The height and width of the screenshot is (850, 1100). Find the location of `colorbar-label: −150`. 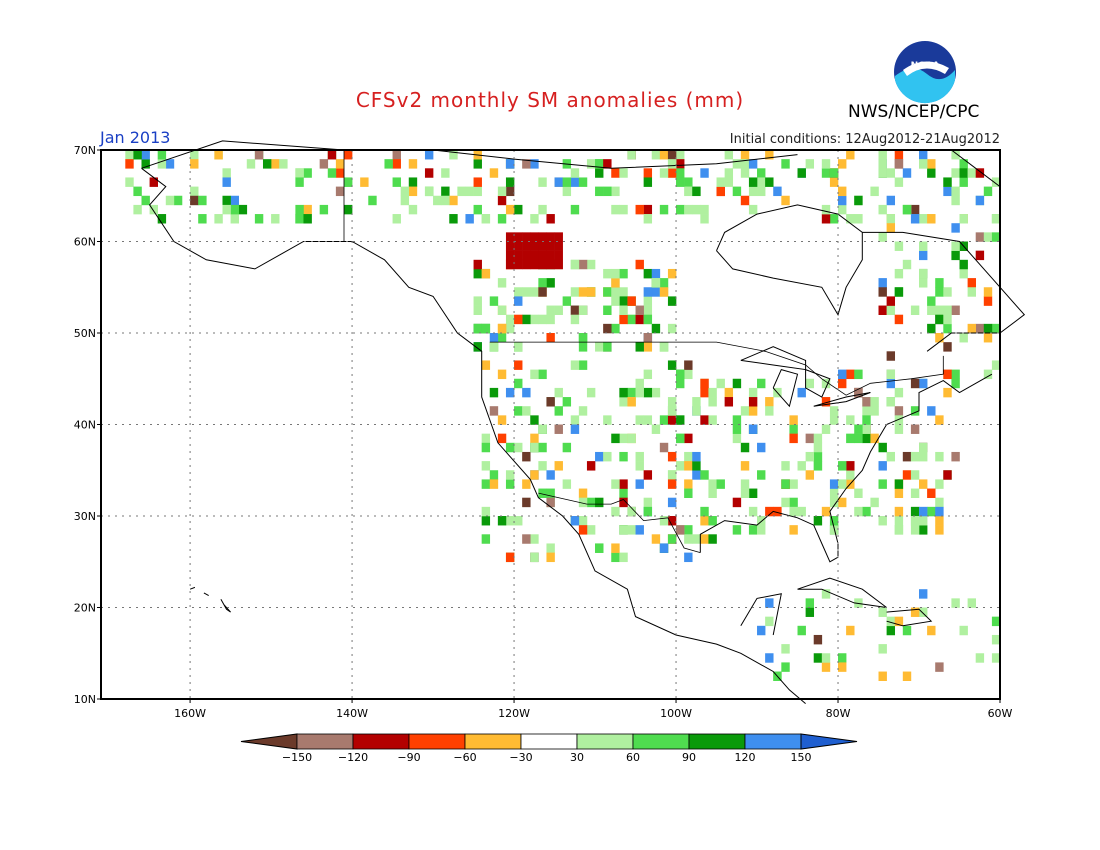

colorbar-label: −150 is located at coordinates (297, 757).